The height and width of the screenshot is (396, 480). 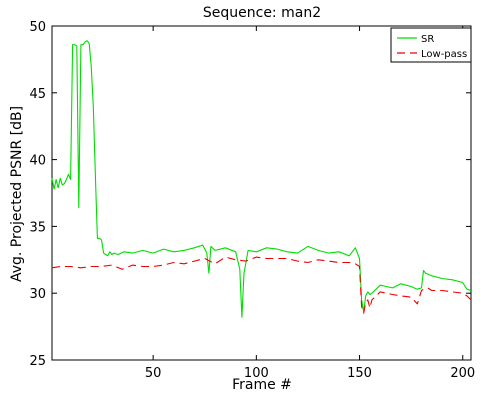 What do you see at coordinates (462, 373) in the screenshot?
I see `x-tick-label: 200` at bounding box center [462, 373].